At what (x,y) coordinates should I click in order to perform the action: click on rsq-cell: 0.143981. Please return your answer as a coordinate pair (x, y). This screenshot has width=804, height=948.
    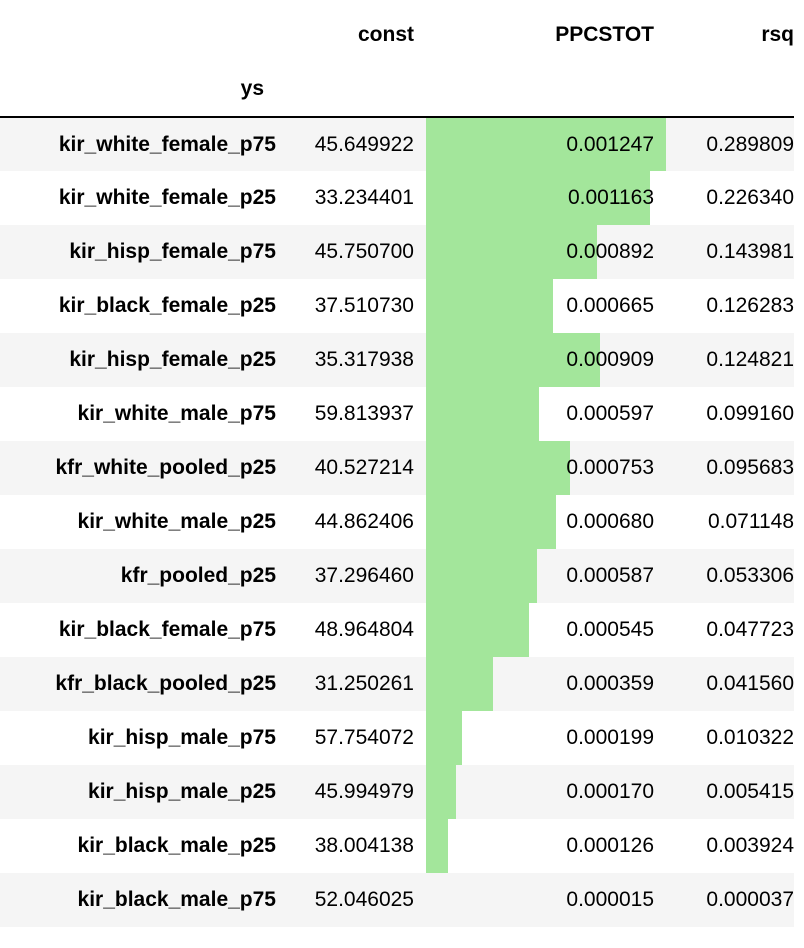
    Looking at the image, I should click on (730, 252).